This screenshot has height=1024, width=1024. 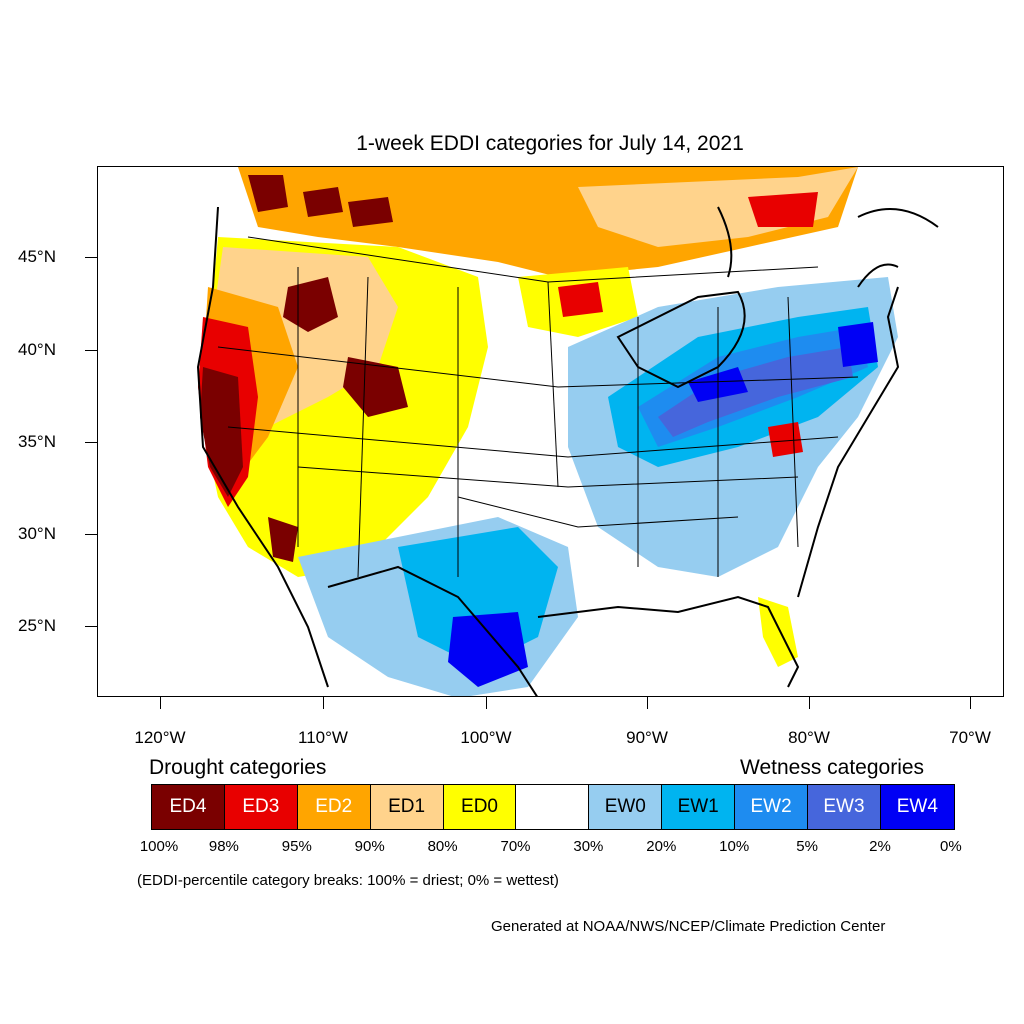 What do you see at coordinates (550, 143) in the screenshot?
I see `map-title: 1-week EDDI categories for July 14, 2021` at bounding box center [550, 143].